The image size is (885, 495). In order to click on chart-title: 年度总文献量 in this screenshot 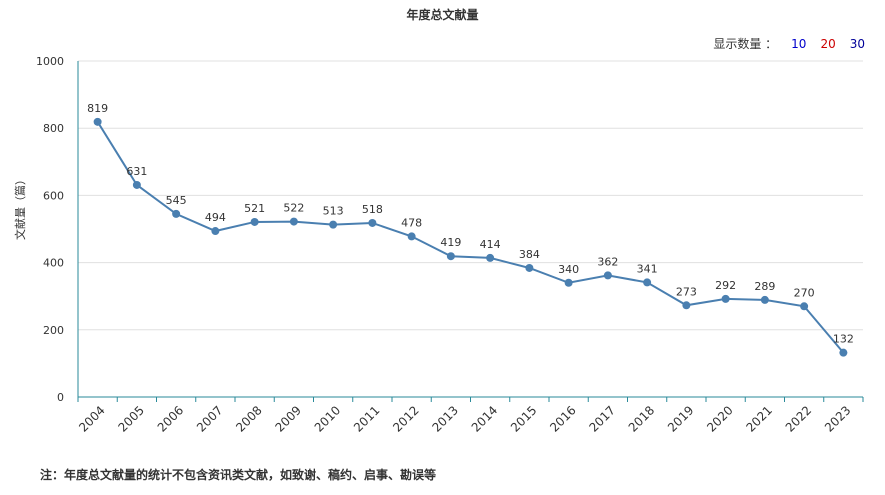, I will do `click(442, 15)`.